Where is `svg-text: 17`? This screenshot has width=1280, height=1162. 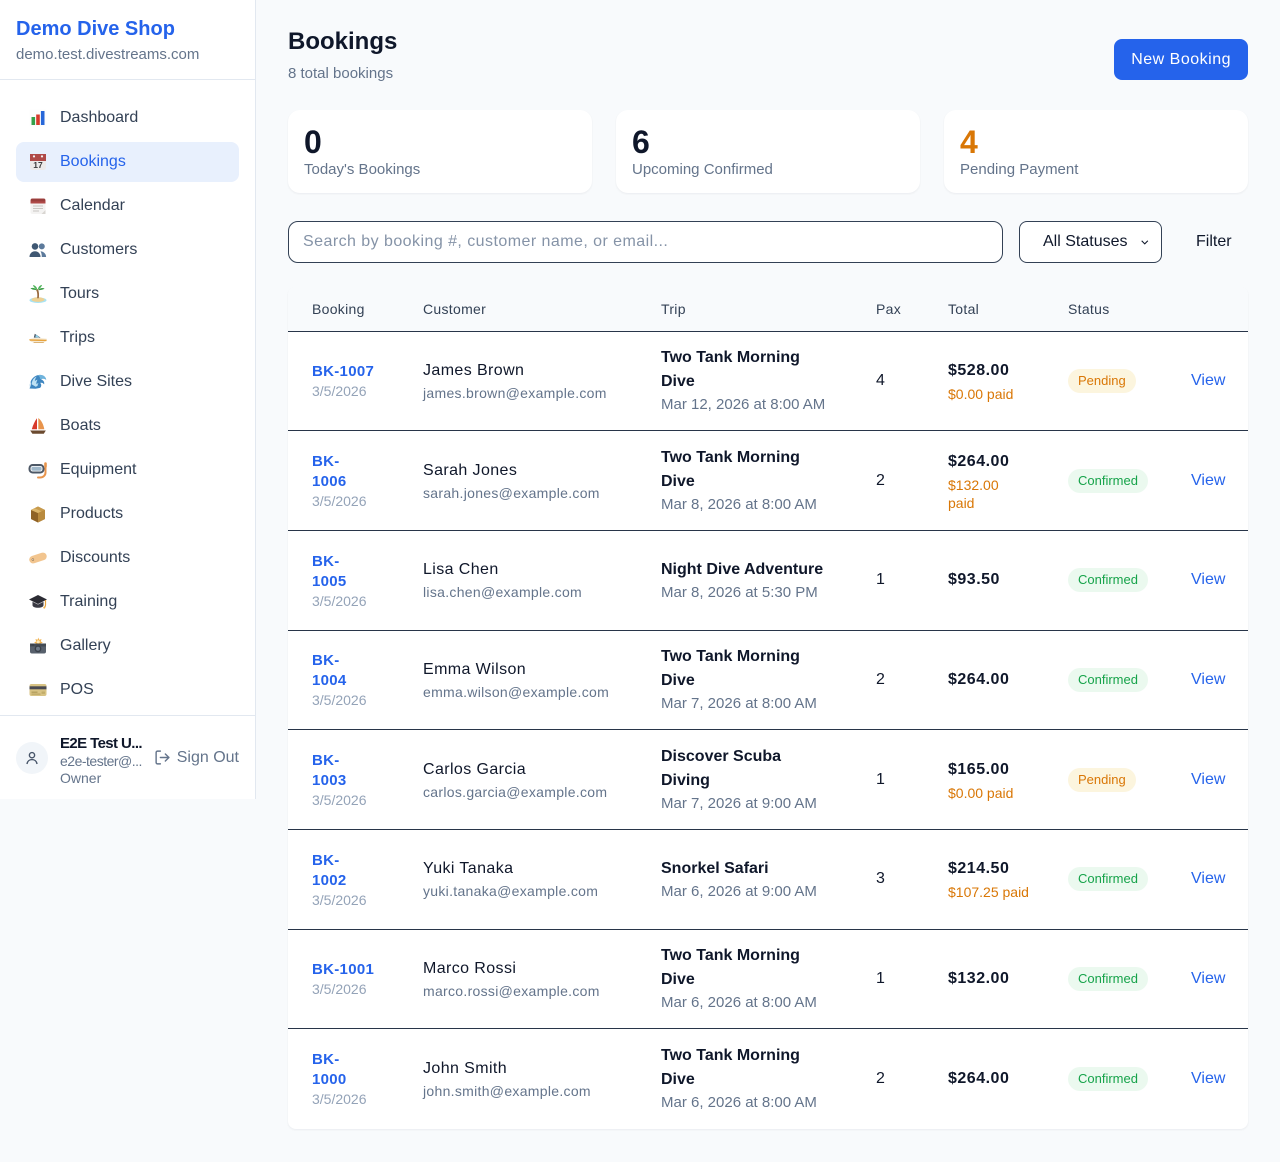
svg-text: 17 is located at coordinates (38, 165).